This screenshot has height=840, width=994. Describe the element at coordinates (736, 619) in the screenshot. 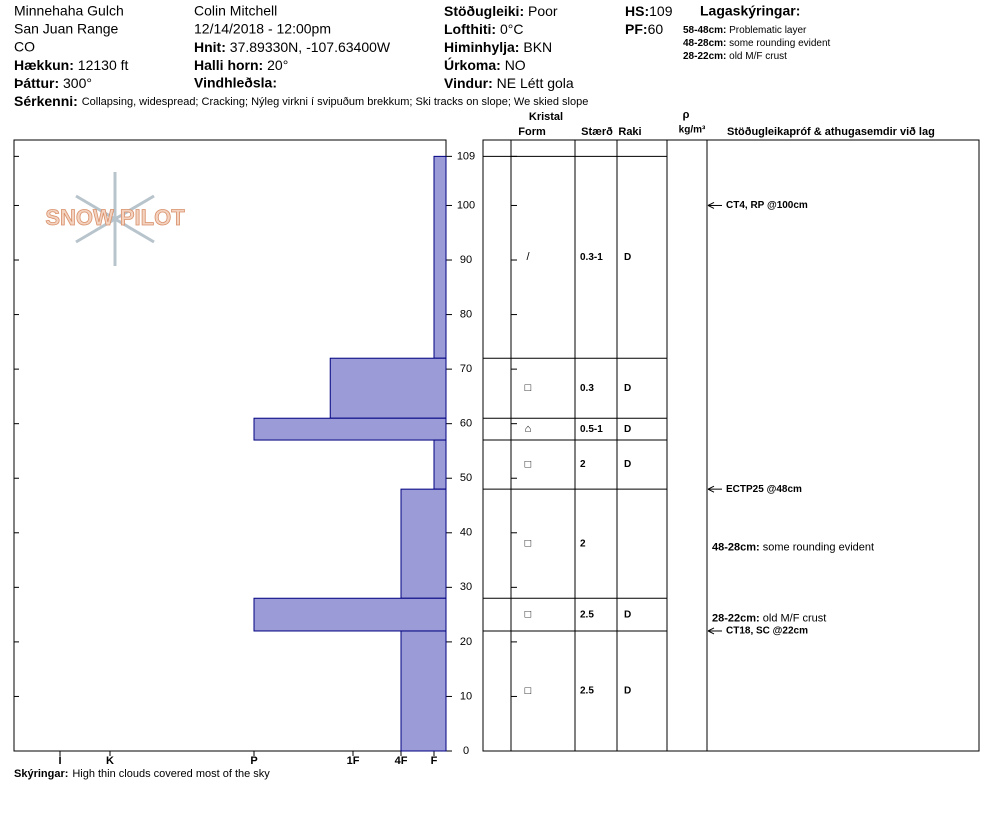

I see `comment-range: 28-22cm:` at that location.